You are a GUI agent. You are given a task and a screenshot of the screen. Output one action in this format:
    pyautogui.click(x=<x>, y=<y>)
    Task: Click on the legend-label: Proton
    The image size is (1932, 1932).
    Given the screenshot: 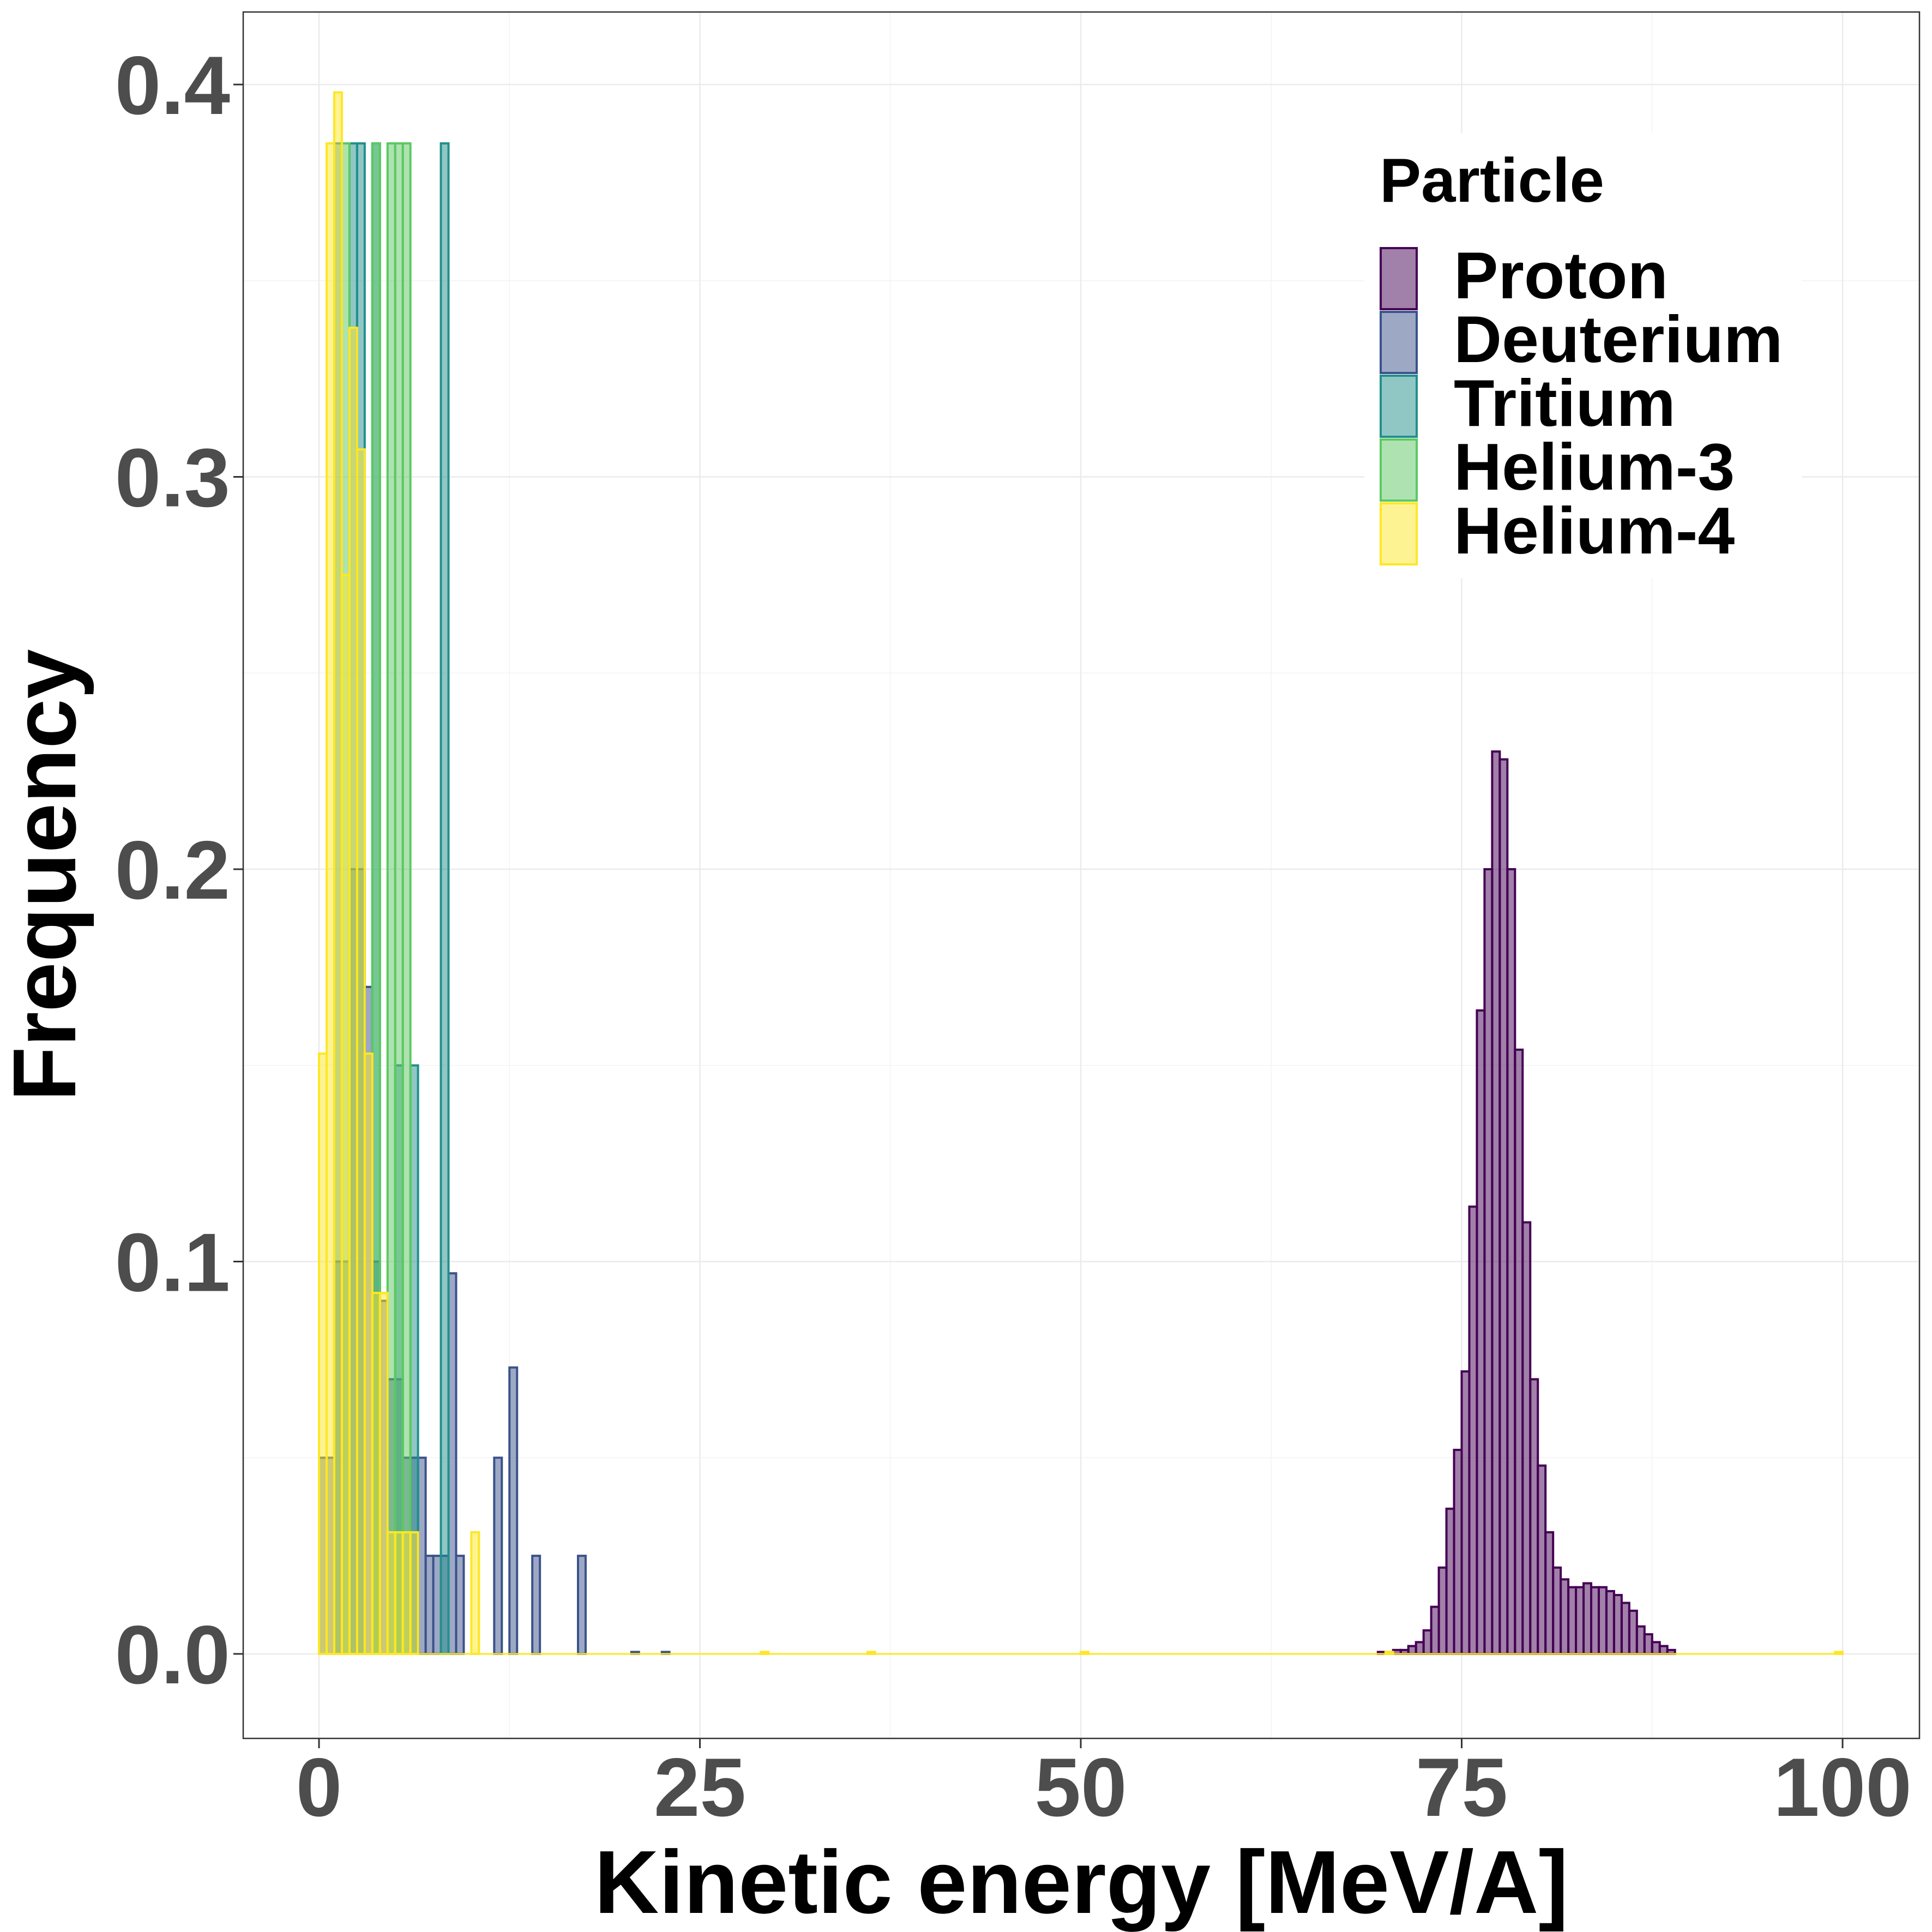 What is the action you would take?
    pyautogui.click(x=1561, y=275)
    